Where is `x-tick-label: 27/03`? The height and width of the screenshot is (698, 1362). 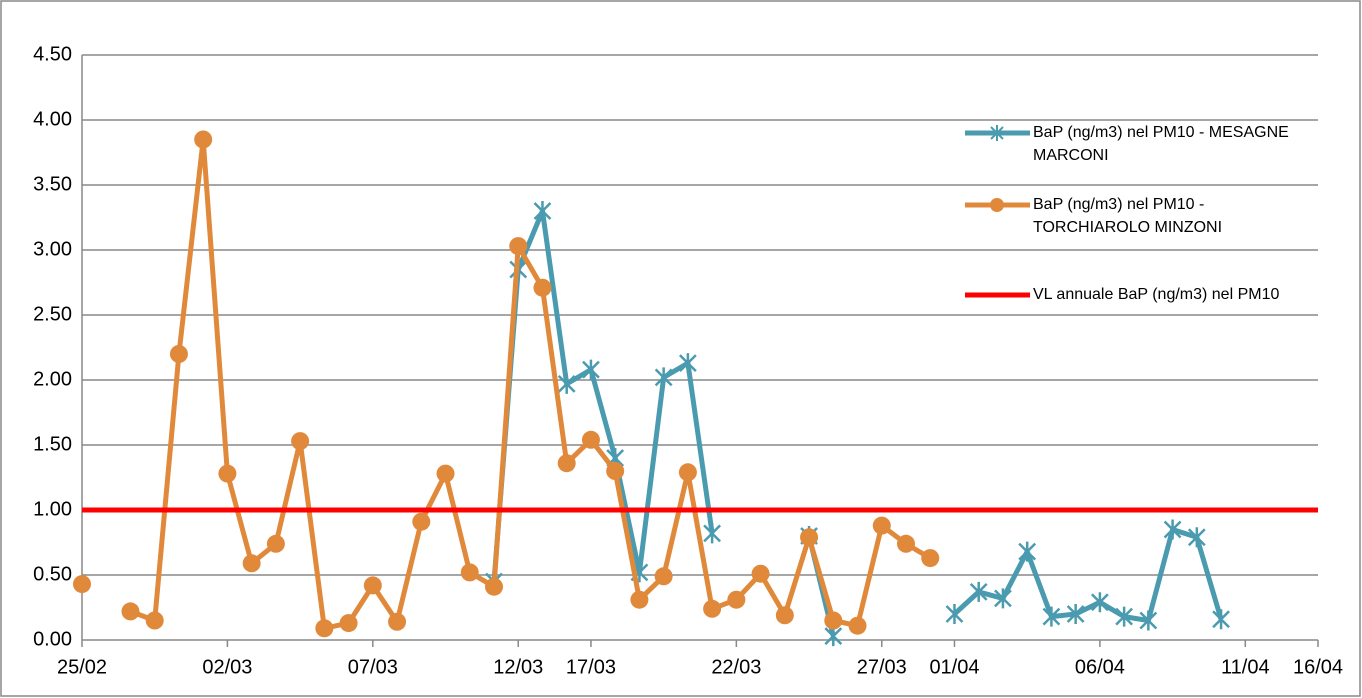 x-tick-label: 27/03 is located at coordinates (882, 667).